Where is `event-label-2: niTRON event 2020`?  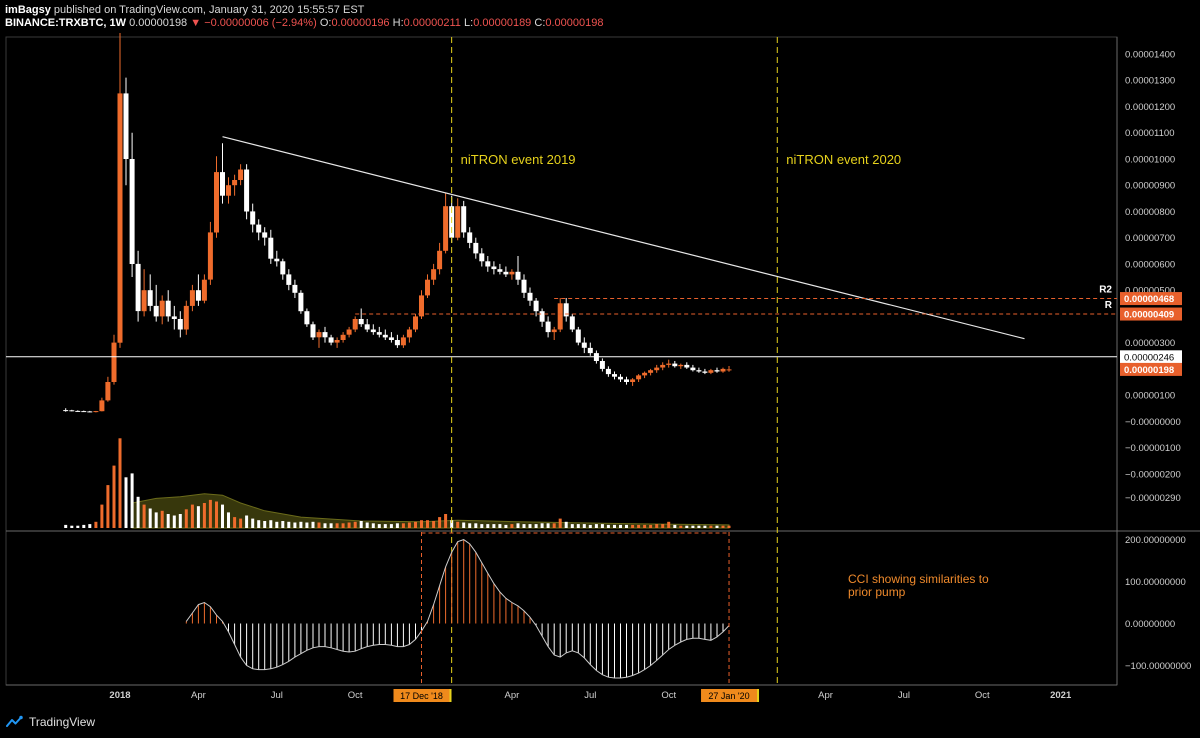
event-label-2: niTRON event 2020 is located at coordinates (843, 159).